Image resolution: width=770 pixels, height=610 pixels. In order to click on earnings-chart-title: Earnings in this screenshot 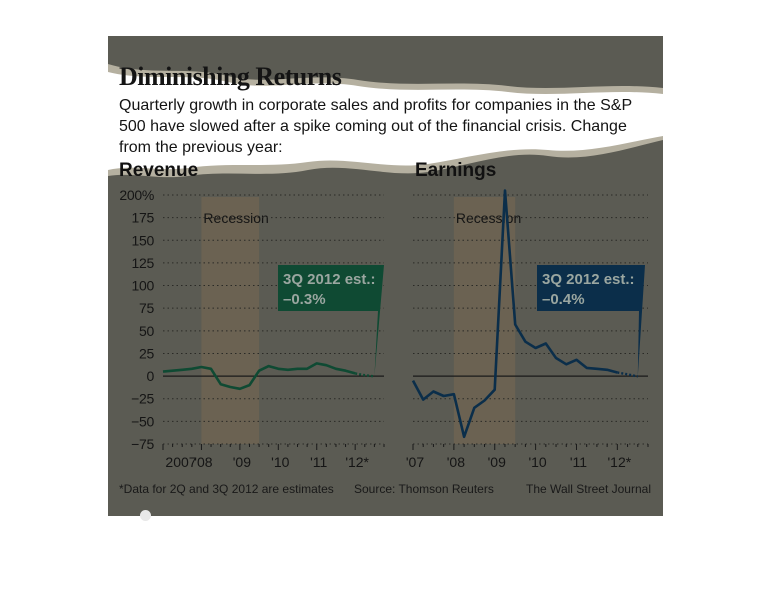, I will do `click(456, 170)`.